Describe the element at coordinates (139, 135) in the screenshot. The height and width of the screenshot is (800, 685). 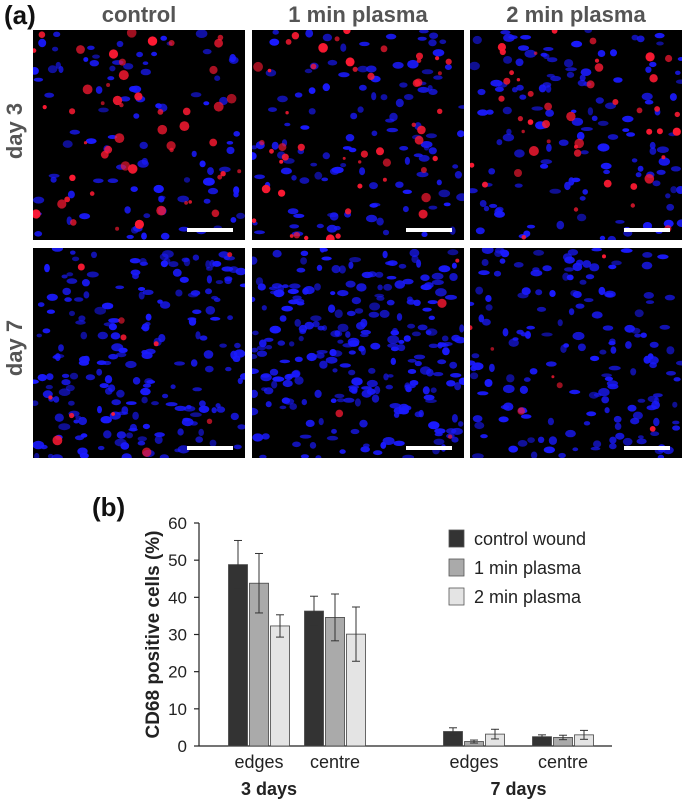
I see `micrograph-day3-control` at that location.